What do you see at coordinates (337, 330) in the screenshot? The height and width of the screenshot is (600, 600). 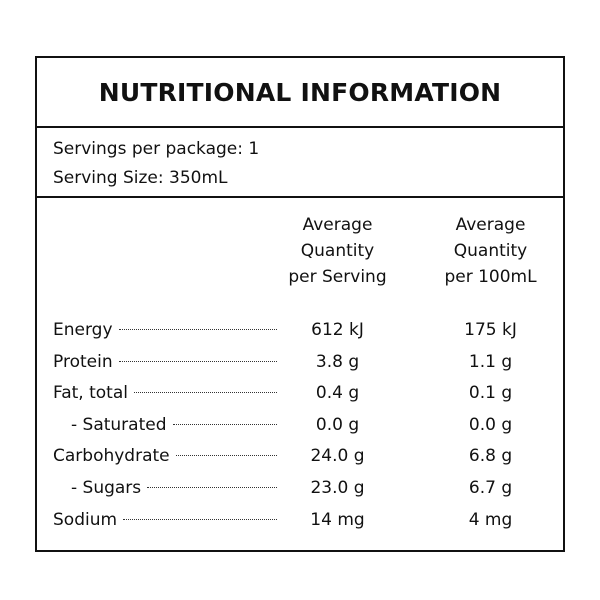 I see `value-per-serving: 612 kJ` at bounding box center [337, 330].